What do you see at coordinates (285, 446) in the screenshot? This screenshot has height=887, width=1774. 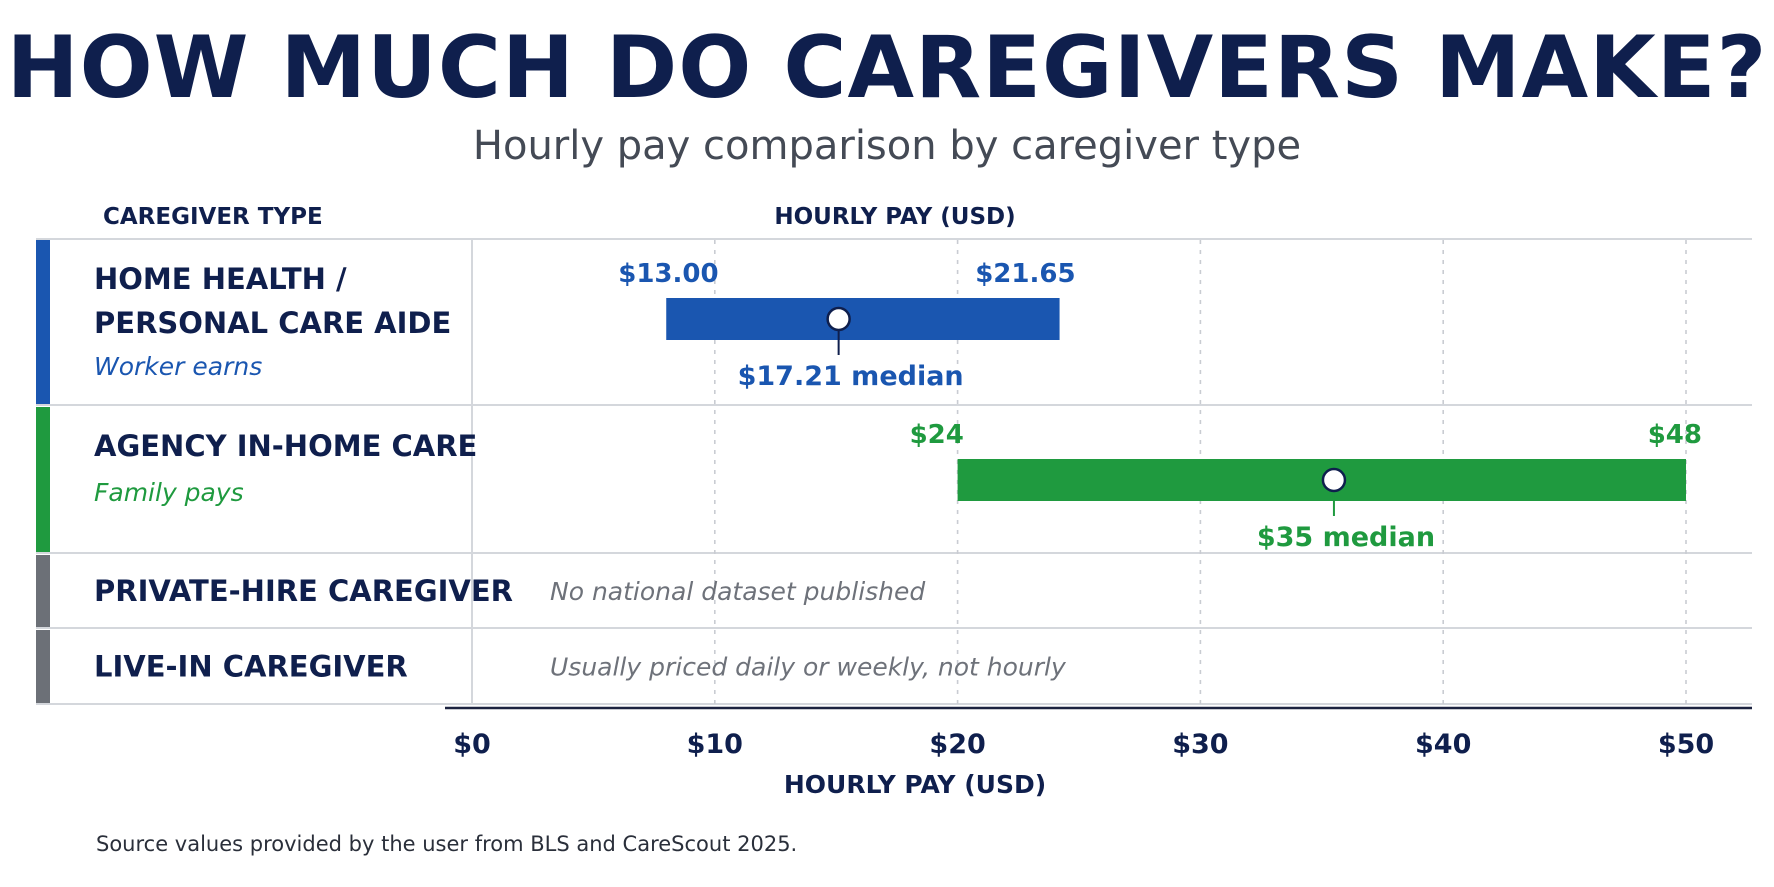 I see `row-label: AGENCY IN-HOME CARE` at bounding box center [285, 446].